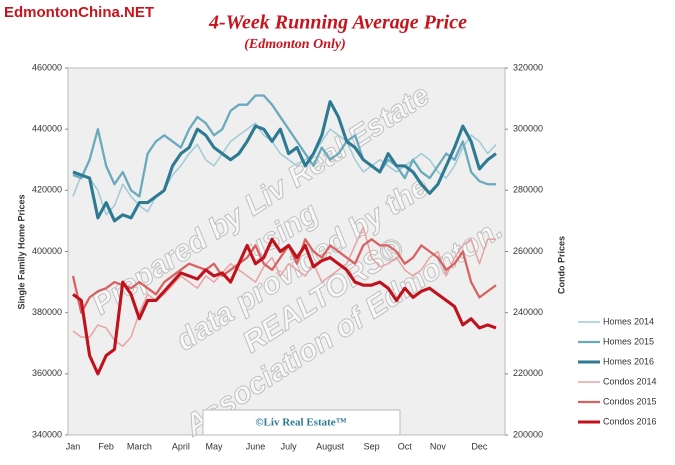 This screenshot has height=465, width=675. Describe the element at coordinates (628, 361) in the screenshot. I see `legend-label: Homes 2016` at that location.